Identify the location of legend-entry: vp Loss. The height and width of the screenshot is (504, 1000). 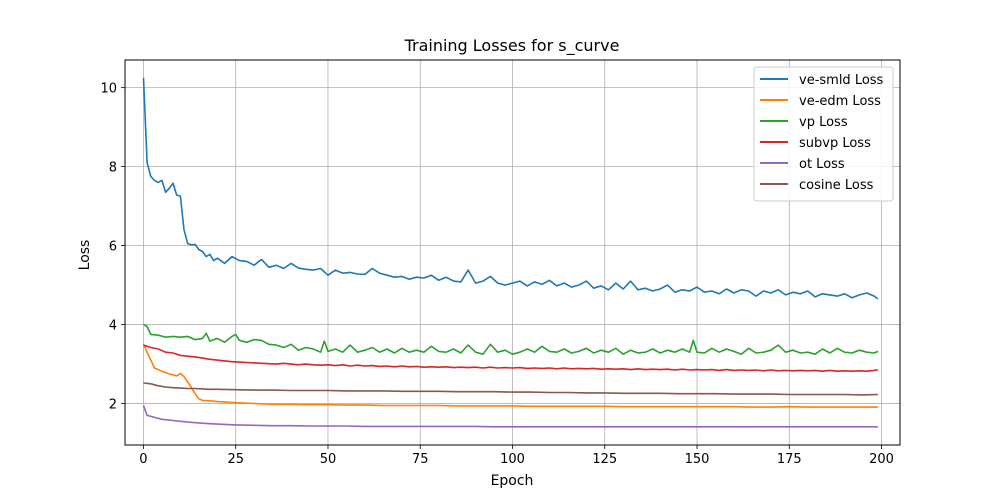
(823, 122).